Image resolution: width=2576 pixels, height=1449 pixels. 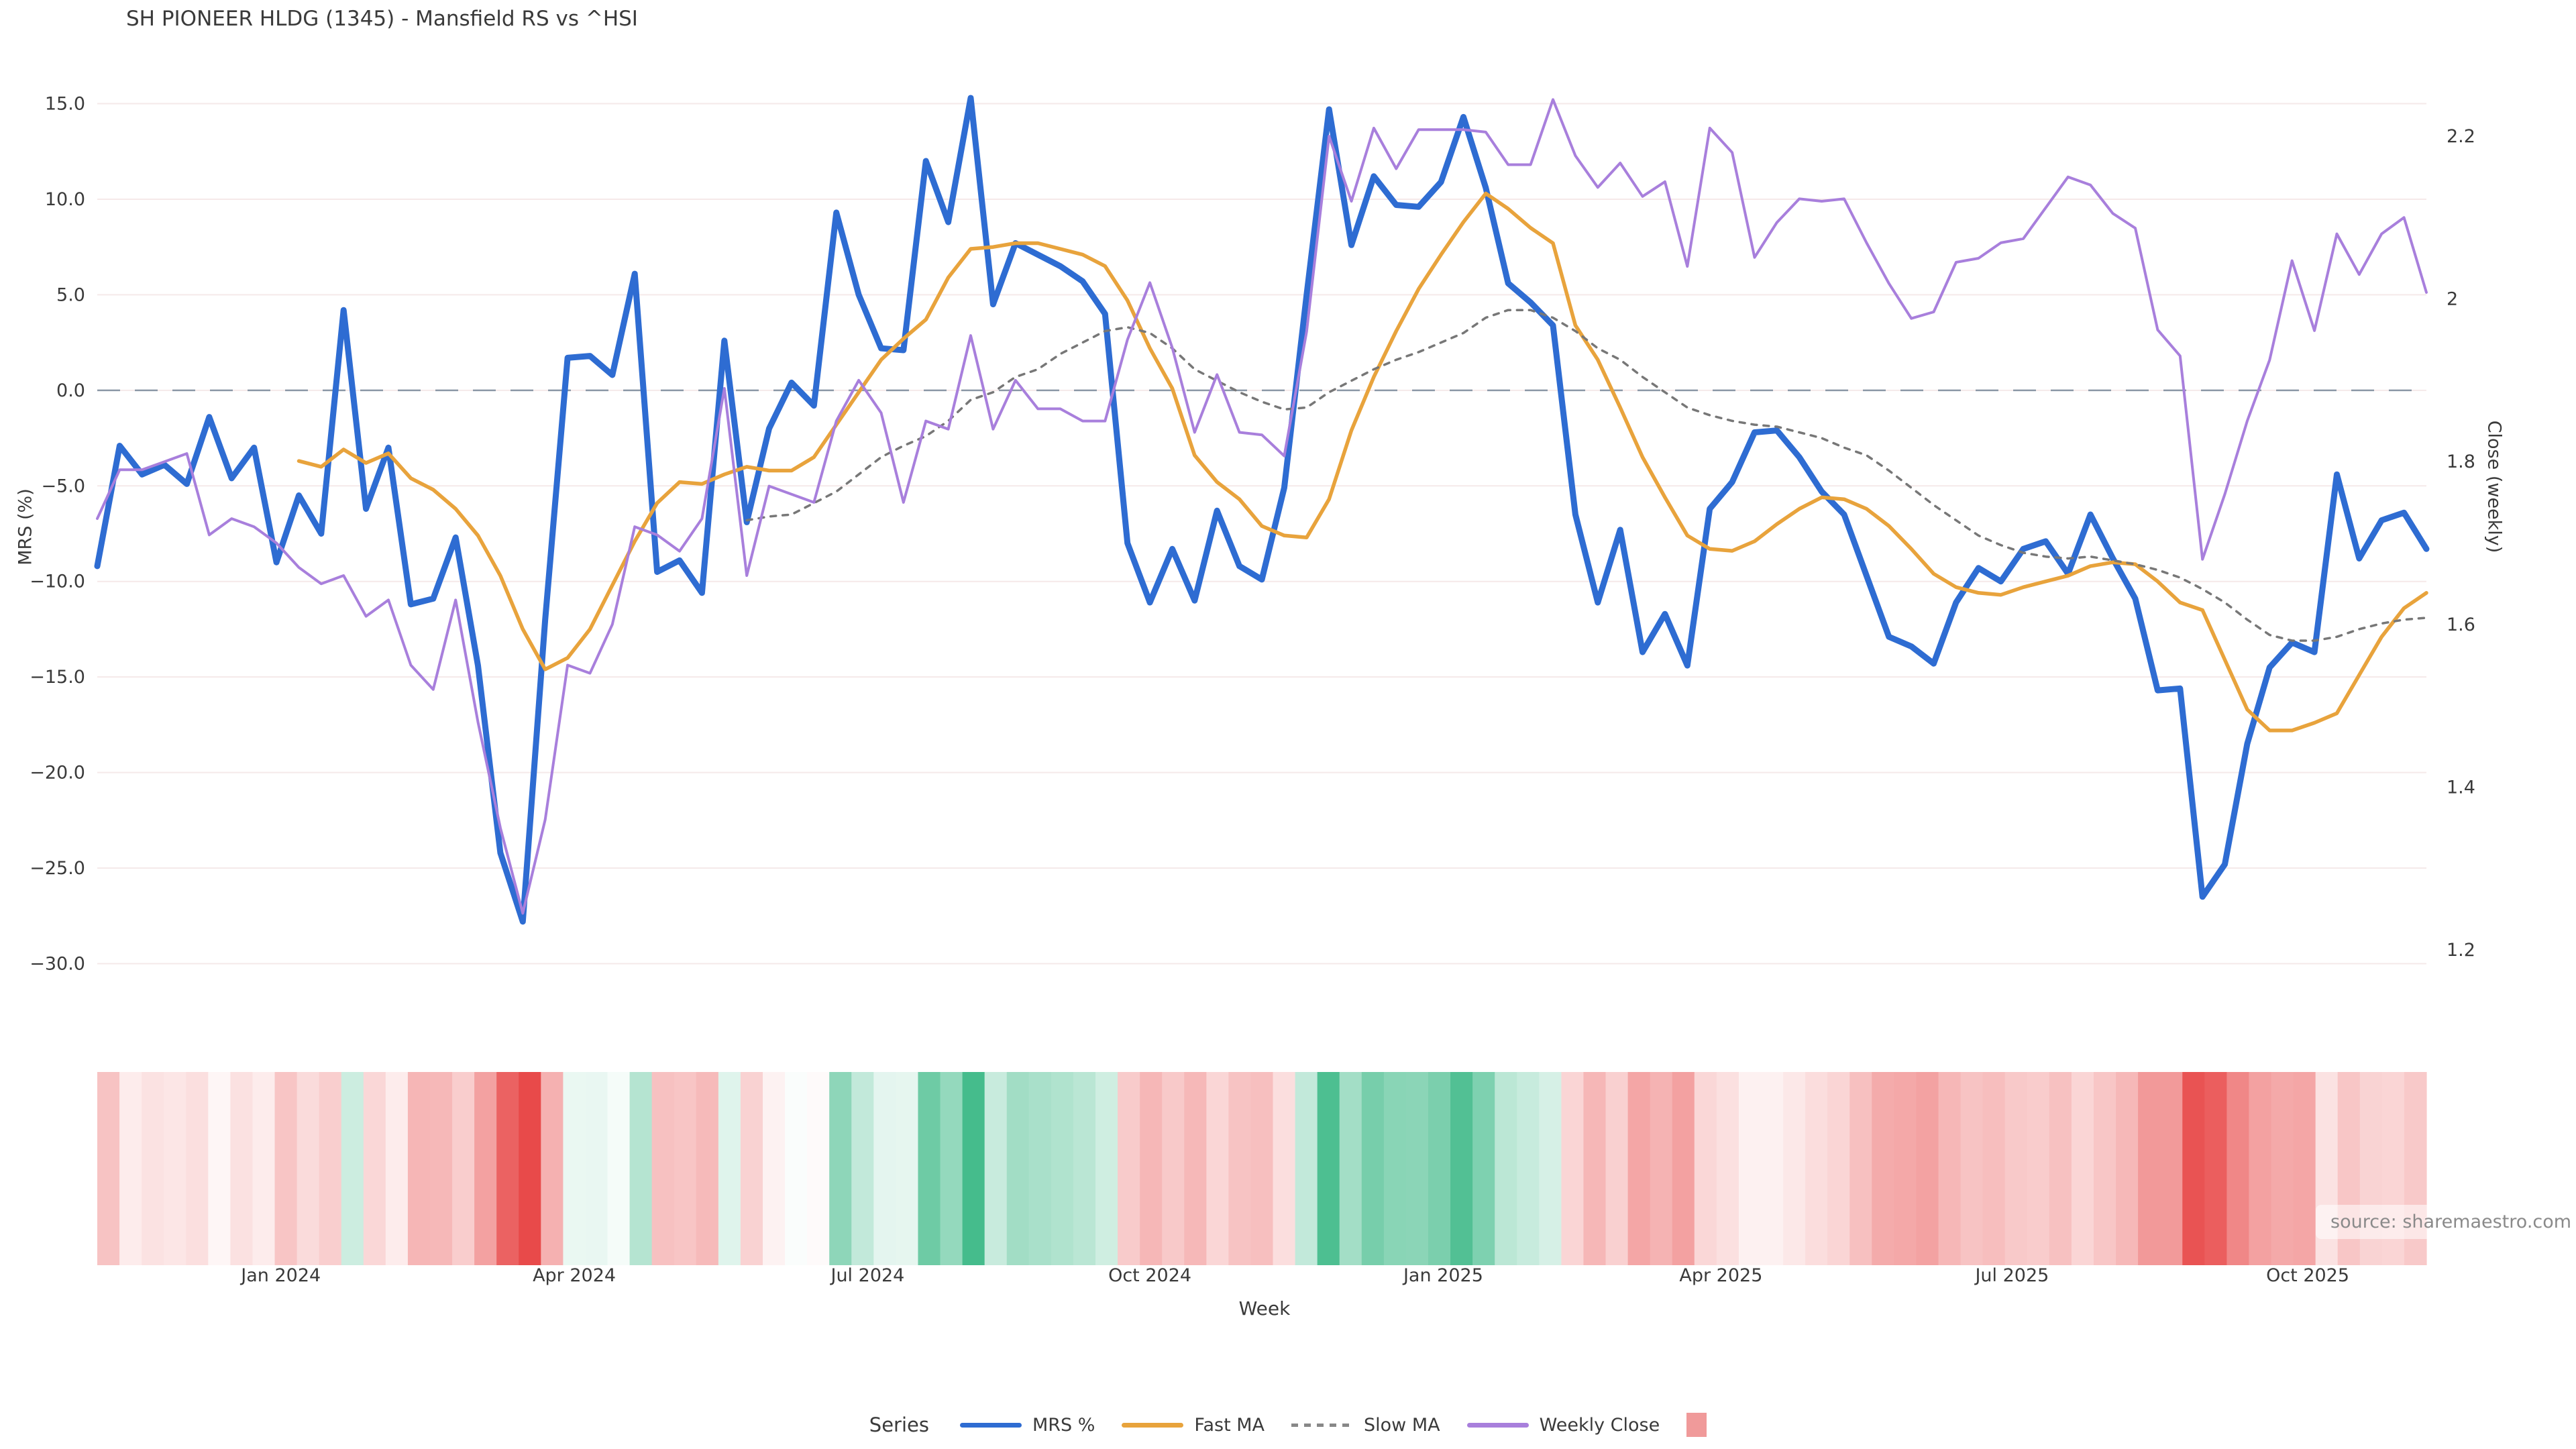 I want to click on y-left-tick: −30.0, so click(x=57, y=964).